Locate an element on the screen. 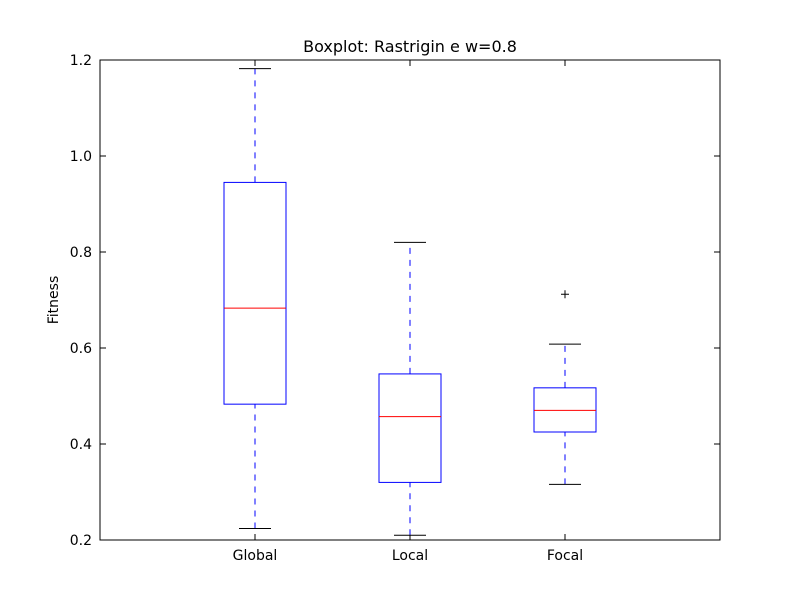 This screenshot has width=800, height=600. y-tick-label: 0.8 is located at coordinates (81, 253).